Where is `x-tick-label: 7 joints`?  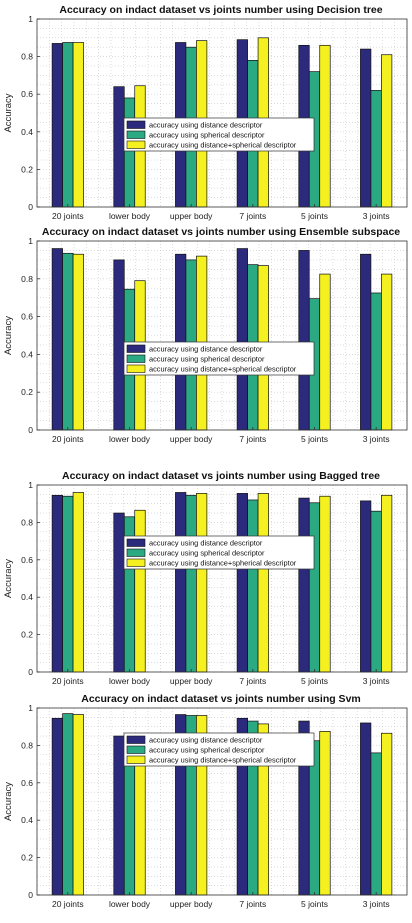 x-tick-label: 7 joints is located at coordinates (252, 216).